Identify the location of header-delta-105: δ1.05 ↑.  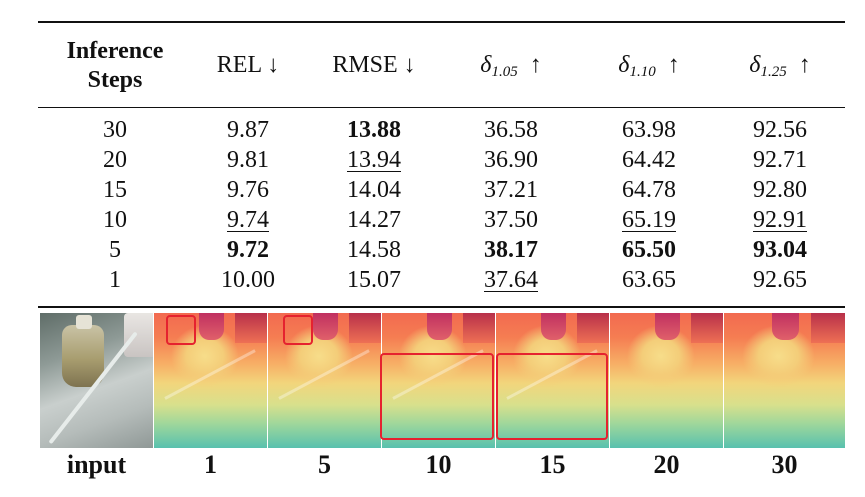
(511, 66).